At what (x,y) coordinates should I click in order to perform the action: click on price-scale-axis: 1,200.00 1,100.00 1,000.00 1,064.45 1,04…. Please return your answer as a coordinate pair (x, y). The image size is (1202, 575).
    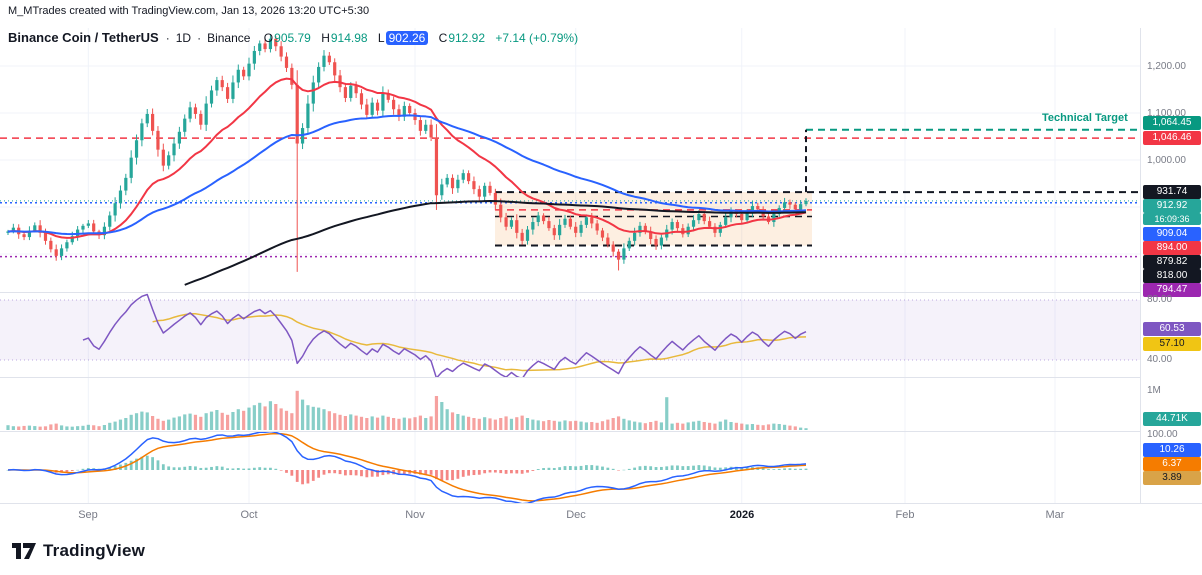
    Looking at the image, I should click on (1171, 277).